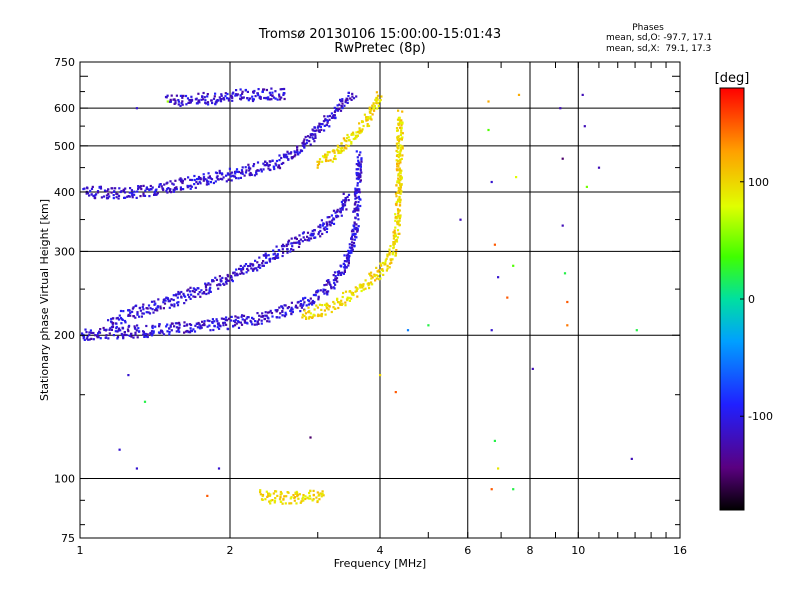 The height and width of the screenshot is (600, 800). Describe the element at coordinates (64, 192) in the screenshot. I see `y-tick-label: 400` at that location.